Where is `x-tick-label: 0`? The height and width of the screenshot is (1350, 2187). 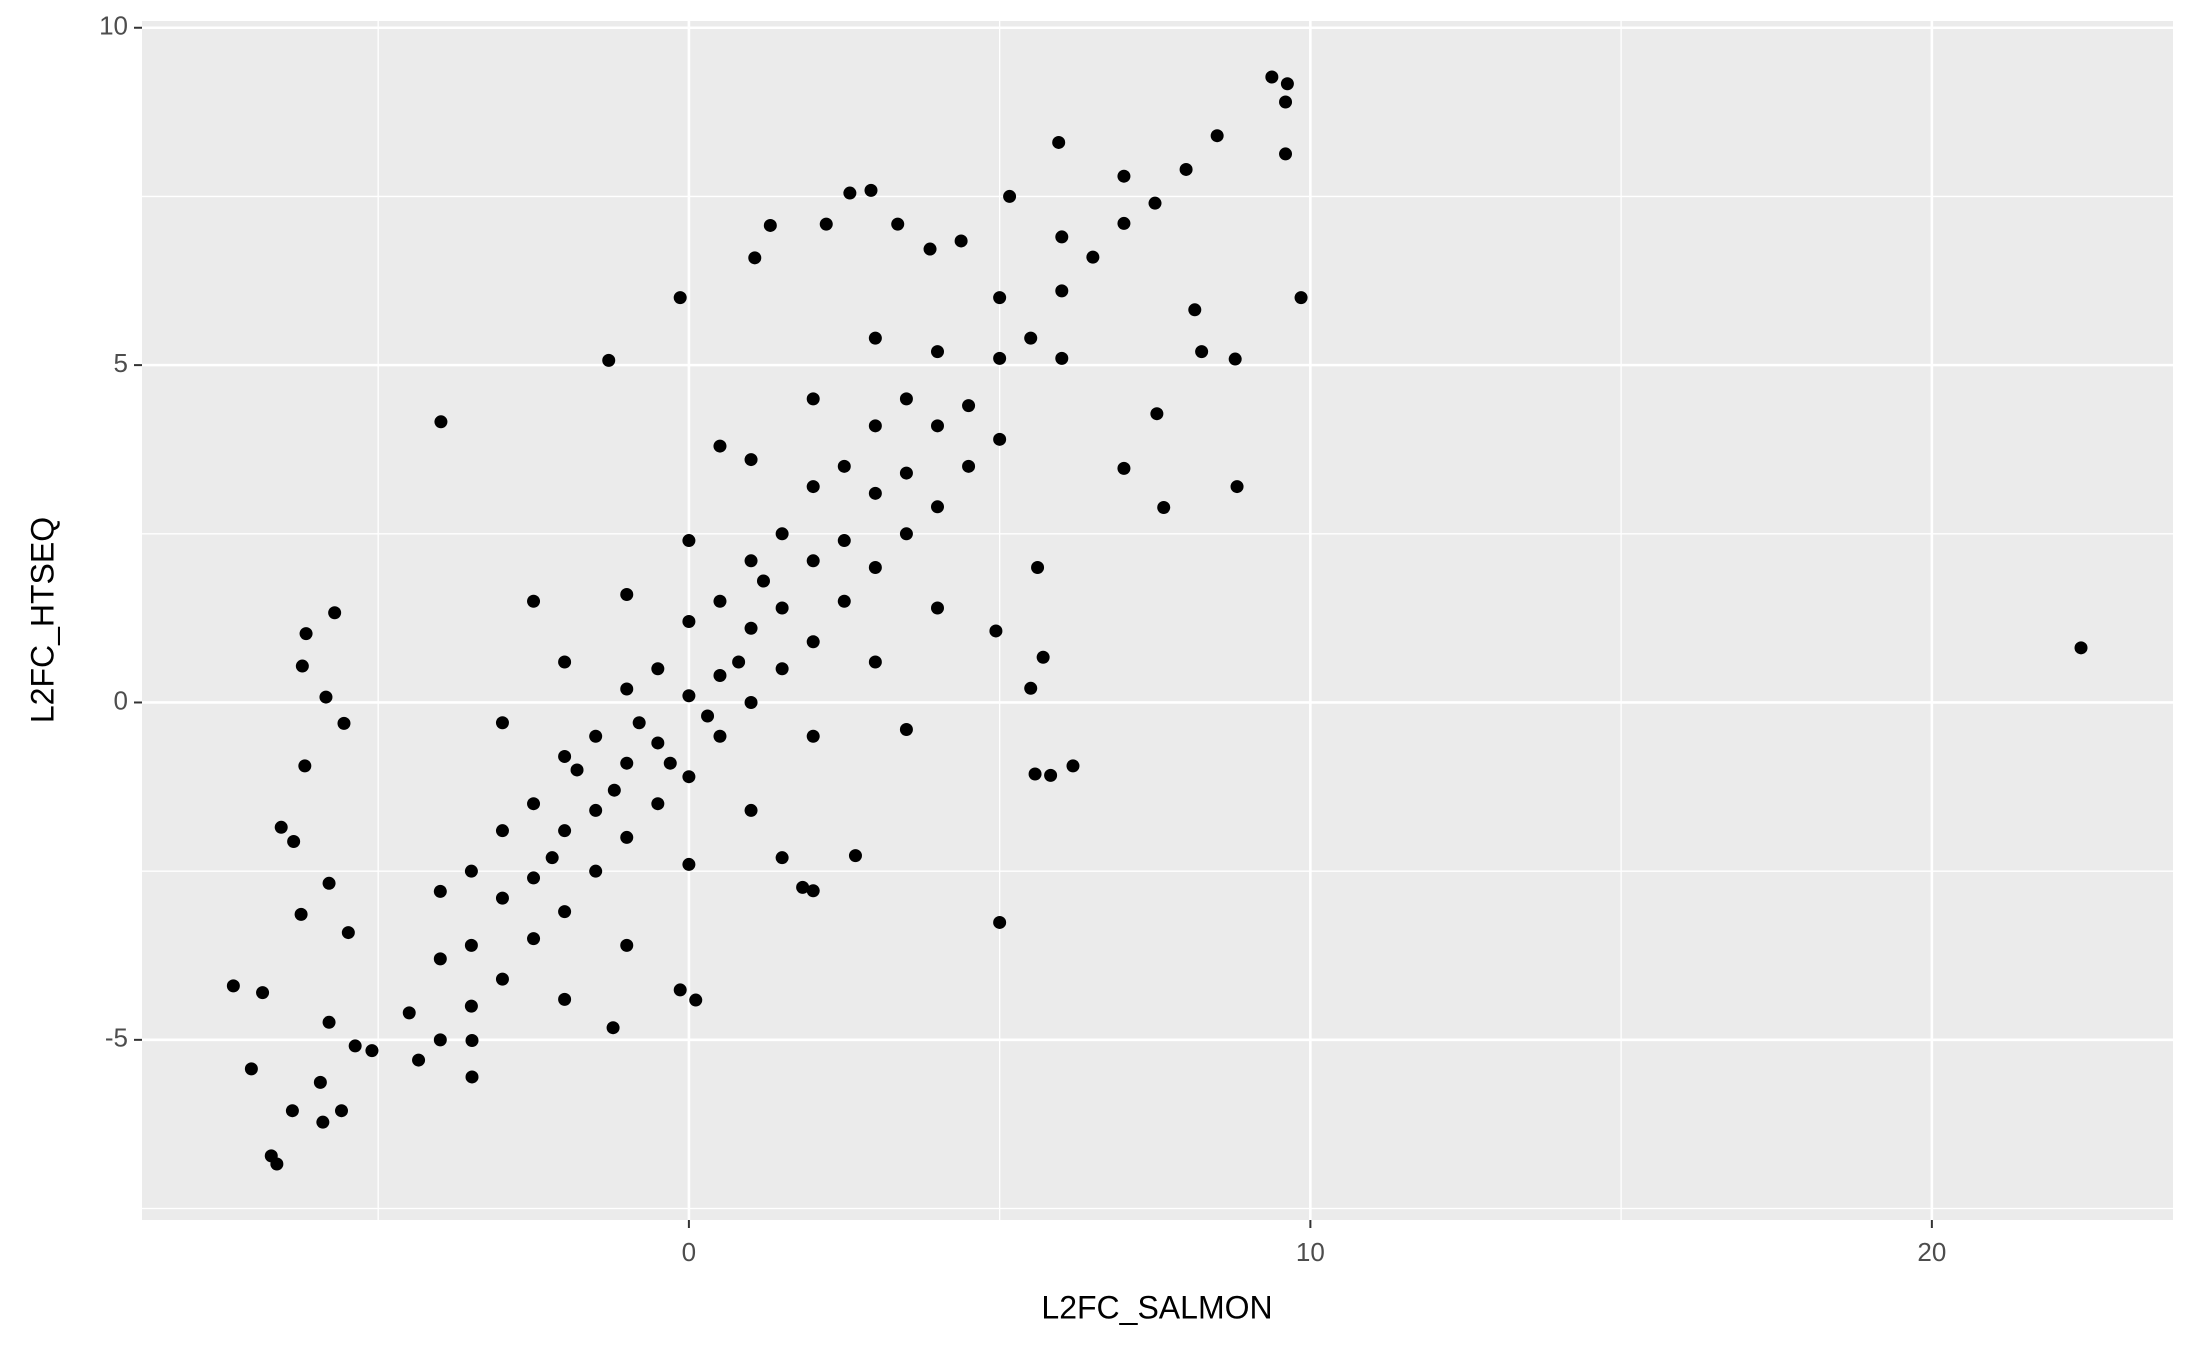 x-tick-label: 0 is located at coordinates (689, 1252).